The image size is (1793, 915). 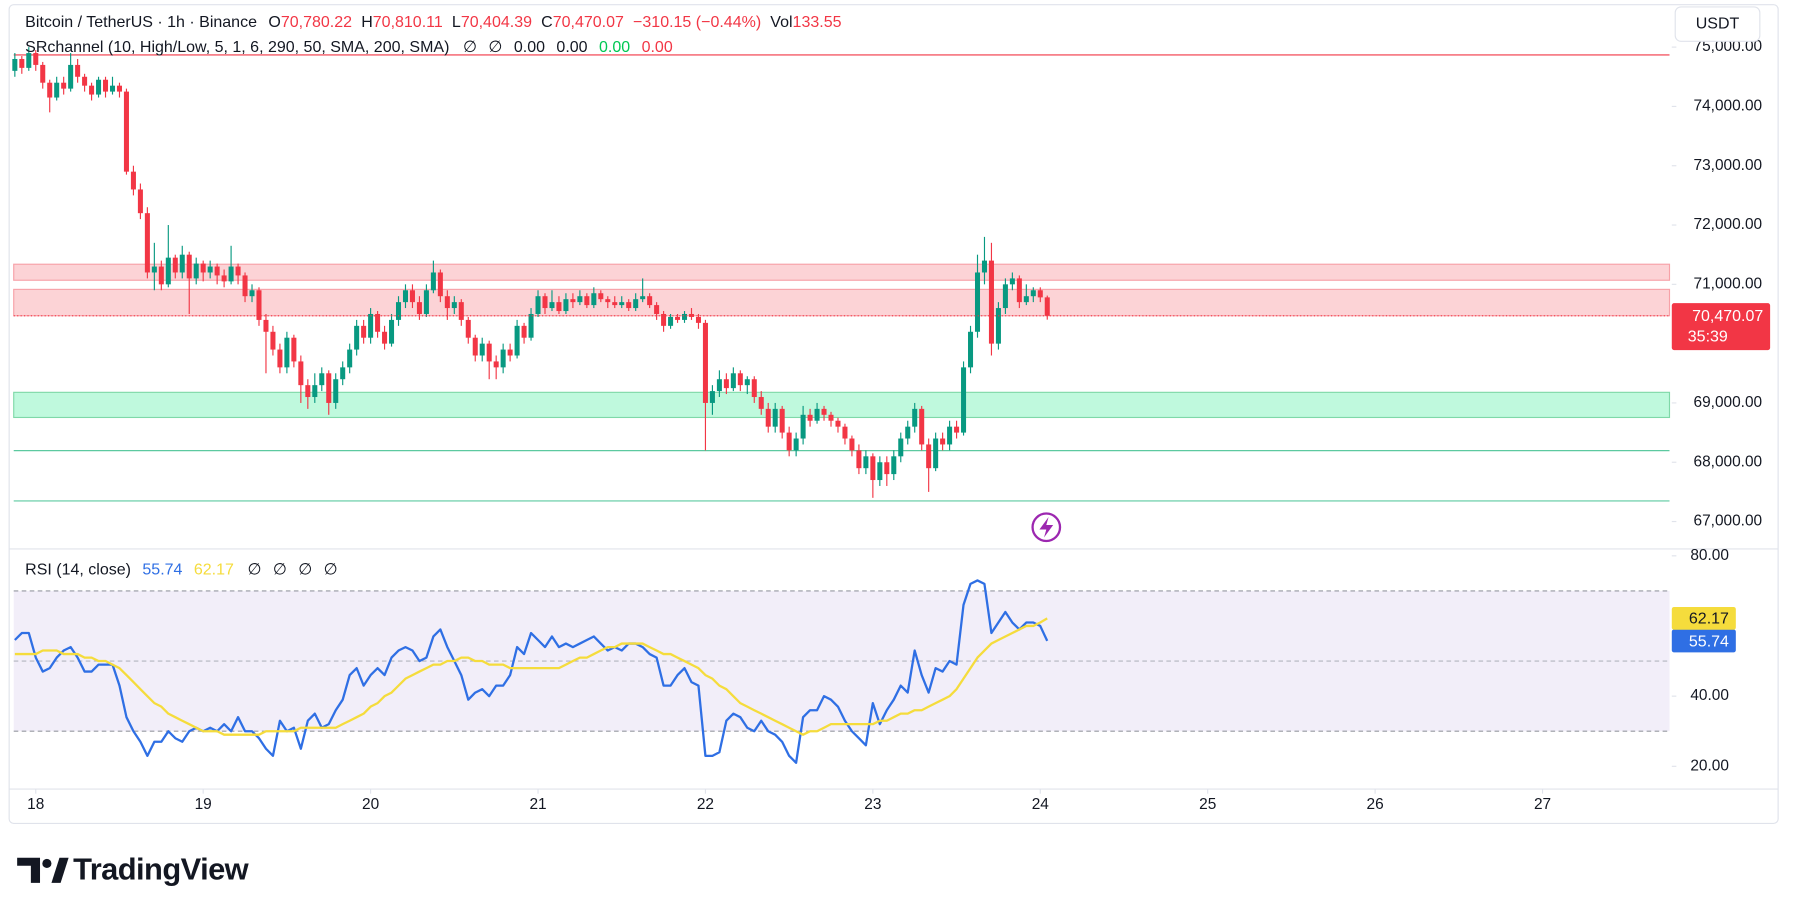 What do you see at coordinates (1721, 327) in the screenshot?
I see `price-tag` at bounding box center [1721, 327].